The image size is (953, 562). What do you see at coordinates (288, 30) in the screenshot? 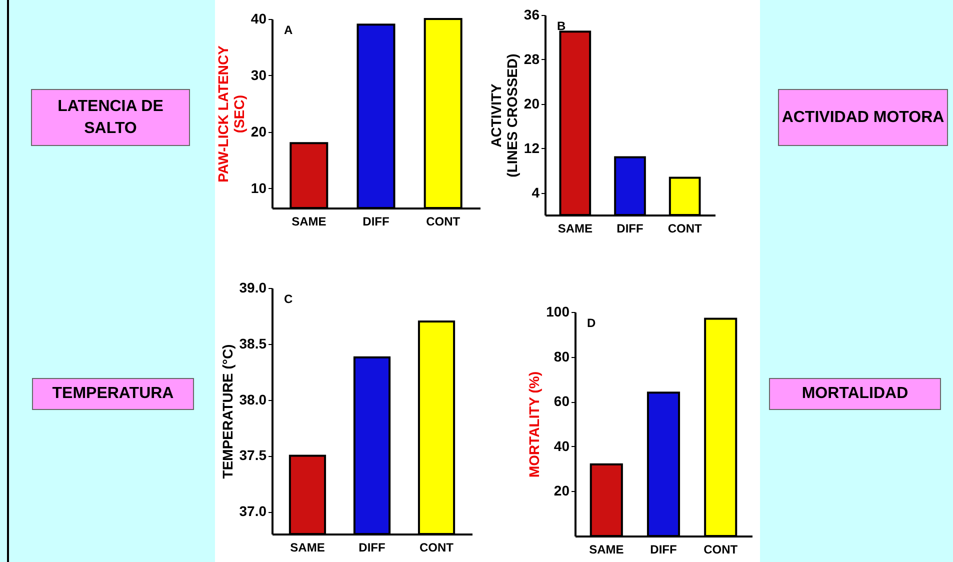
I see `annotation: A` at bounding box center [288, 30].